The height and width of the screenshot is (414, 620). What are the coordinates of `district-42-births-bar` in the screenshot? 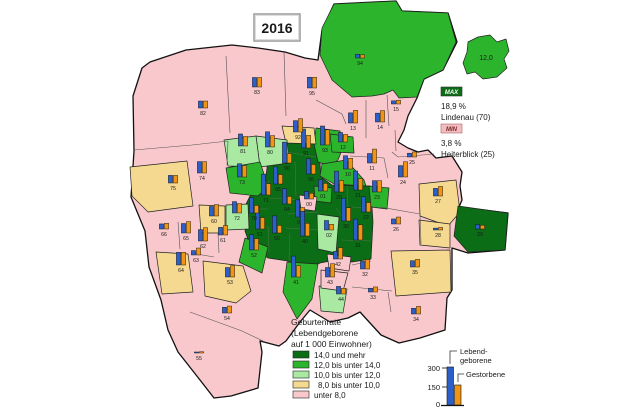 It's located at (335, 255).